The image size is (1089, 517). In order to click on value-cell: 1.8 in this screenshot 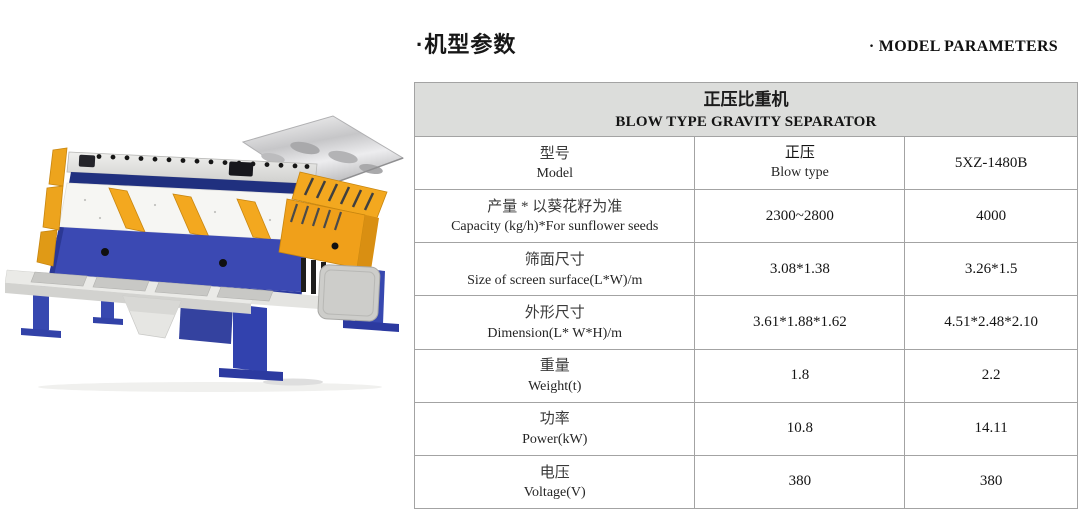, I will do `click(800, 375)`.